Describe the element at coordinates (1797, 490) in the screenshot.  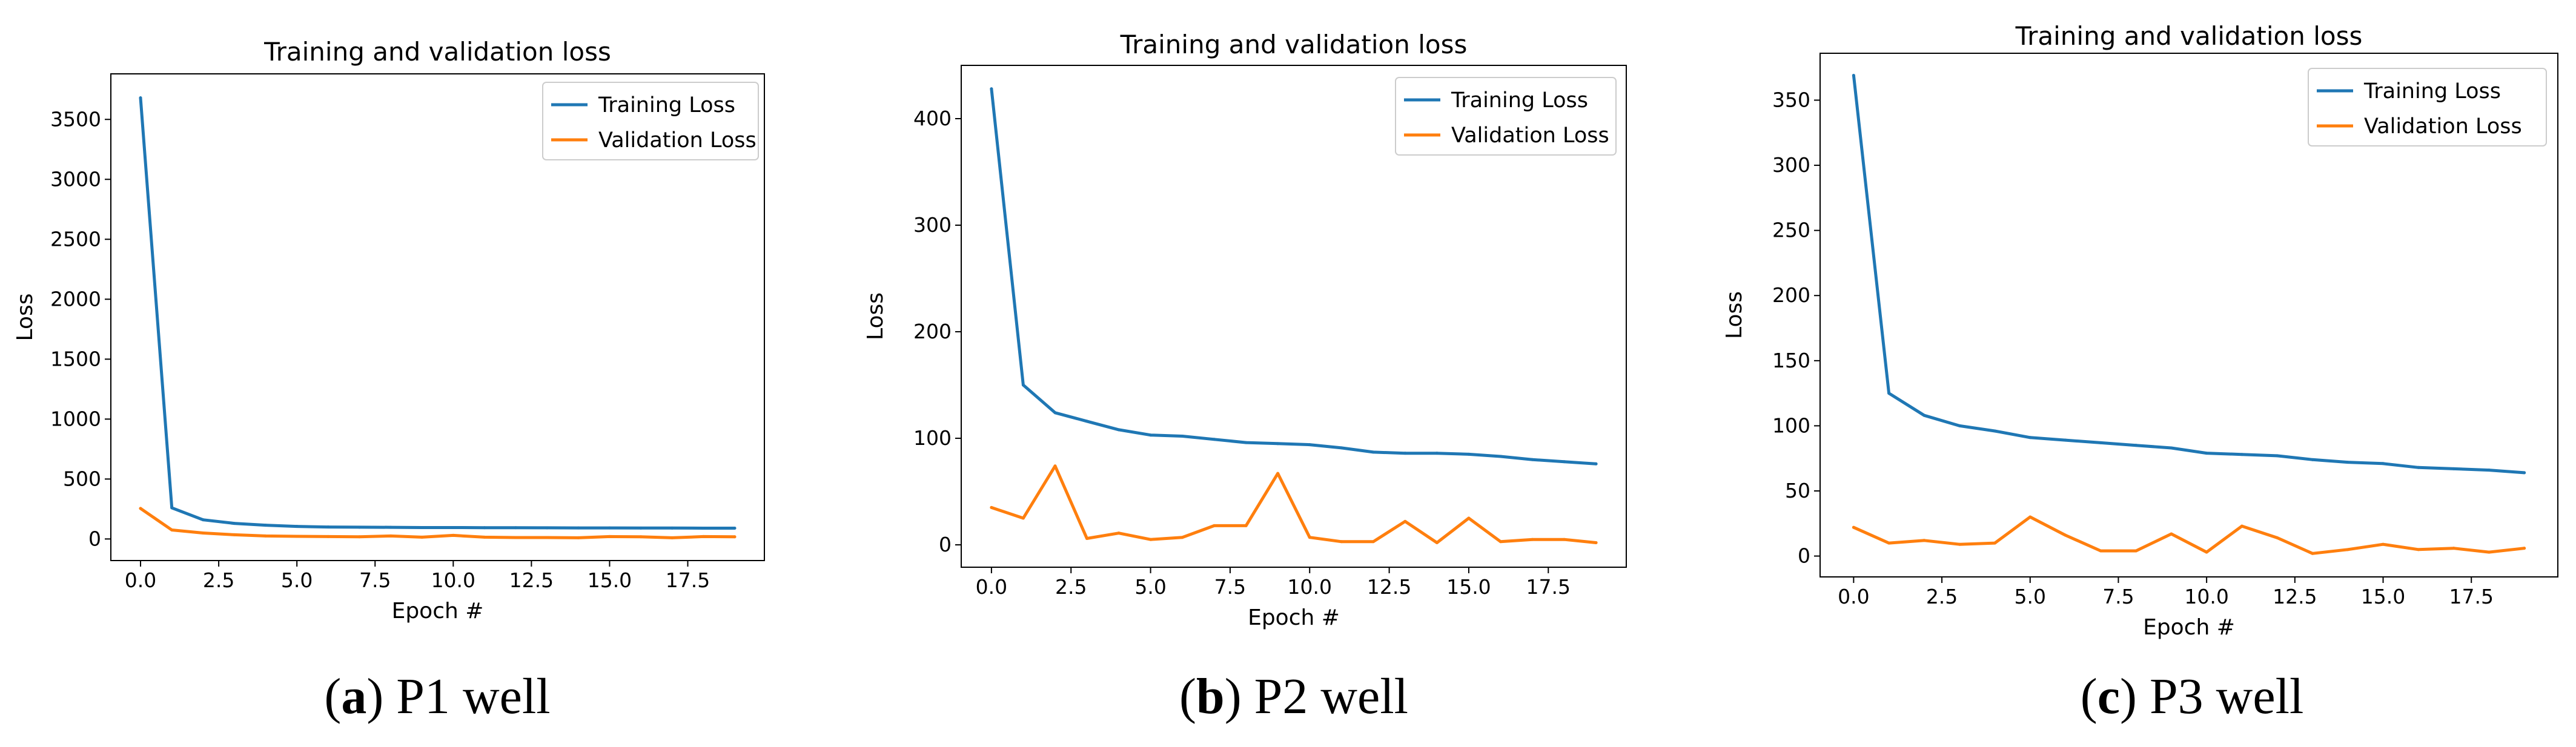
I see `y-tick-label: 50` at that location.